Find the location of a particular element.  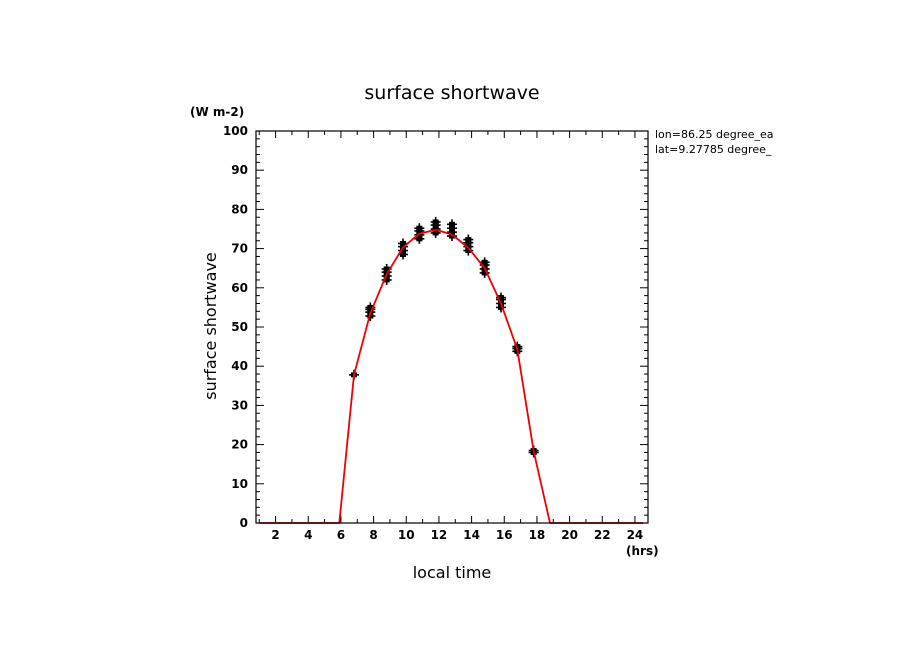

x-tick-label: 8 is located at coordinates (373, 535).